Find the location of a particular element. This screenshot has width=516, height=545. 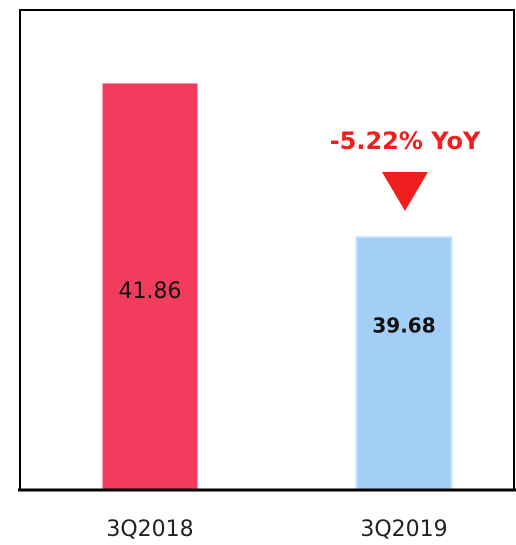

x-tick-label: 3Q2019 is located at coordinates (403, 529).